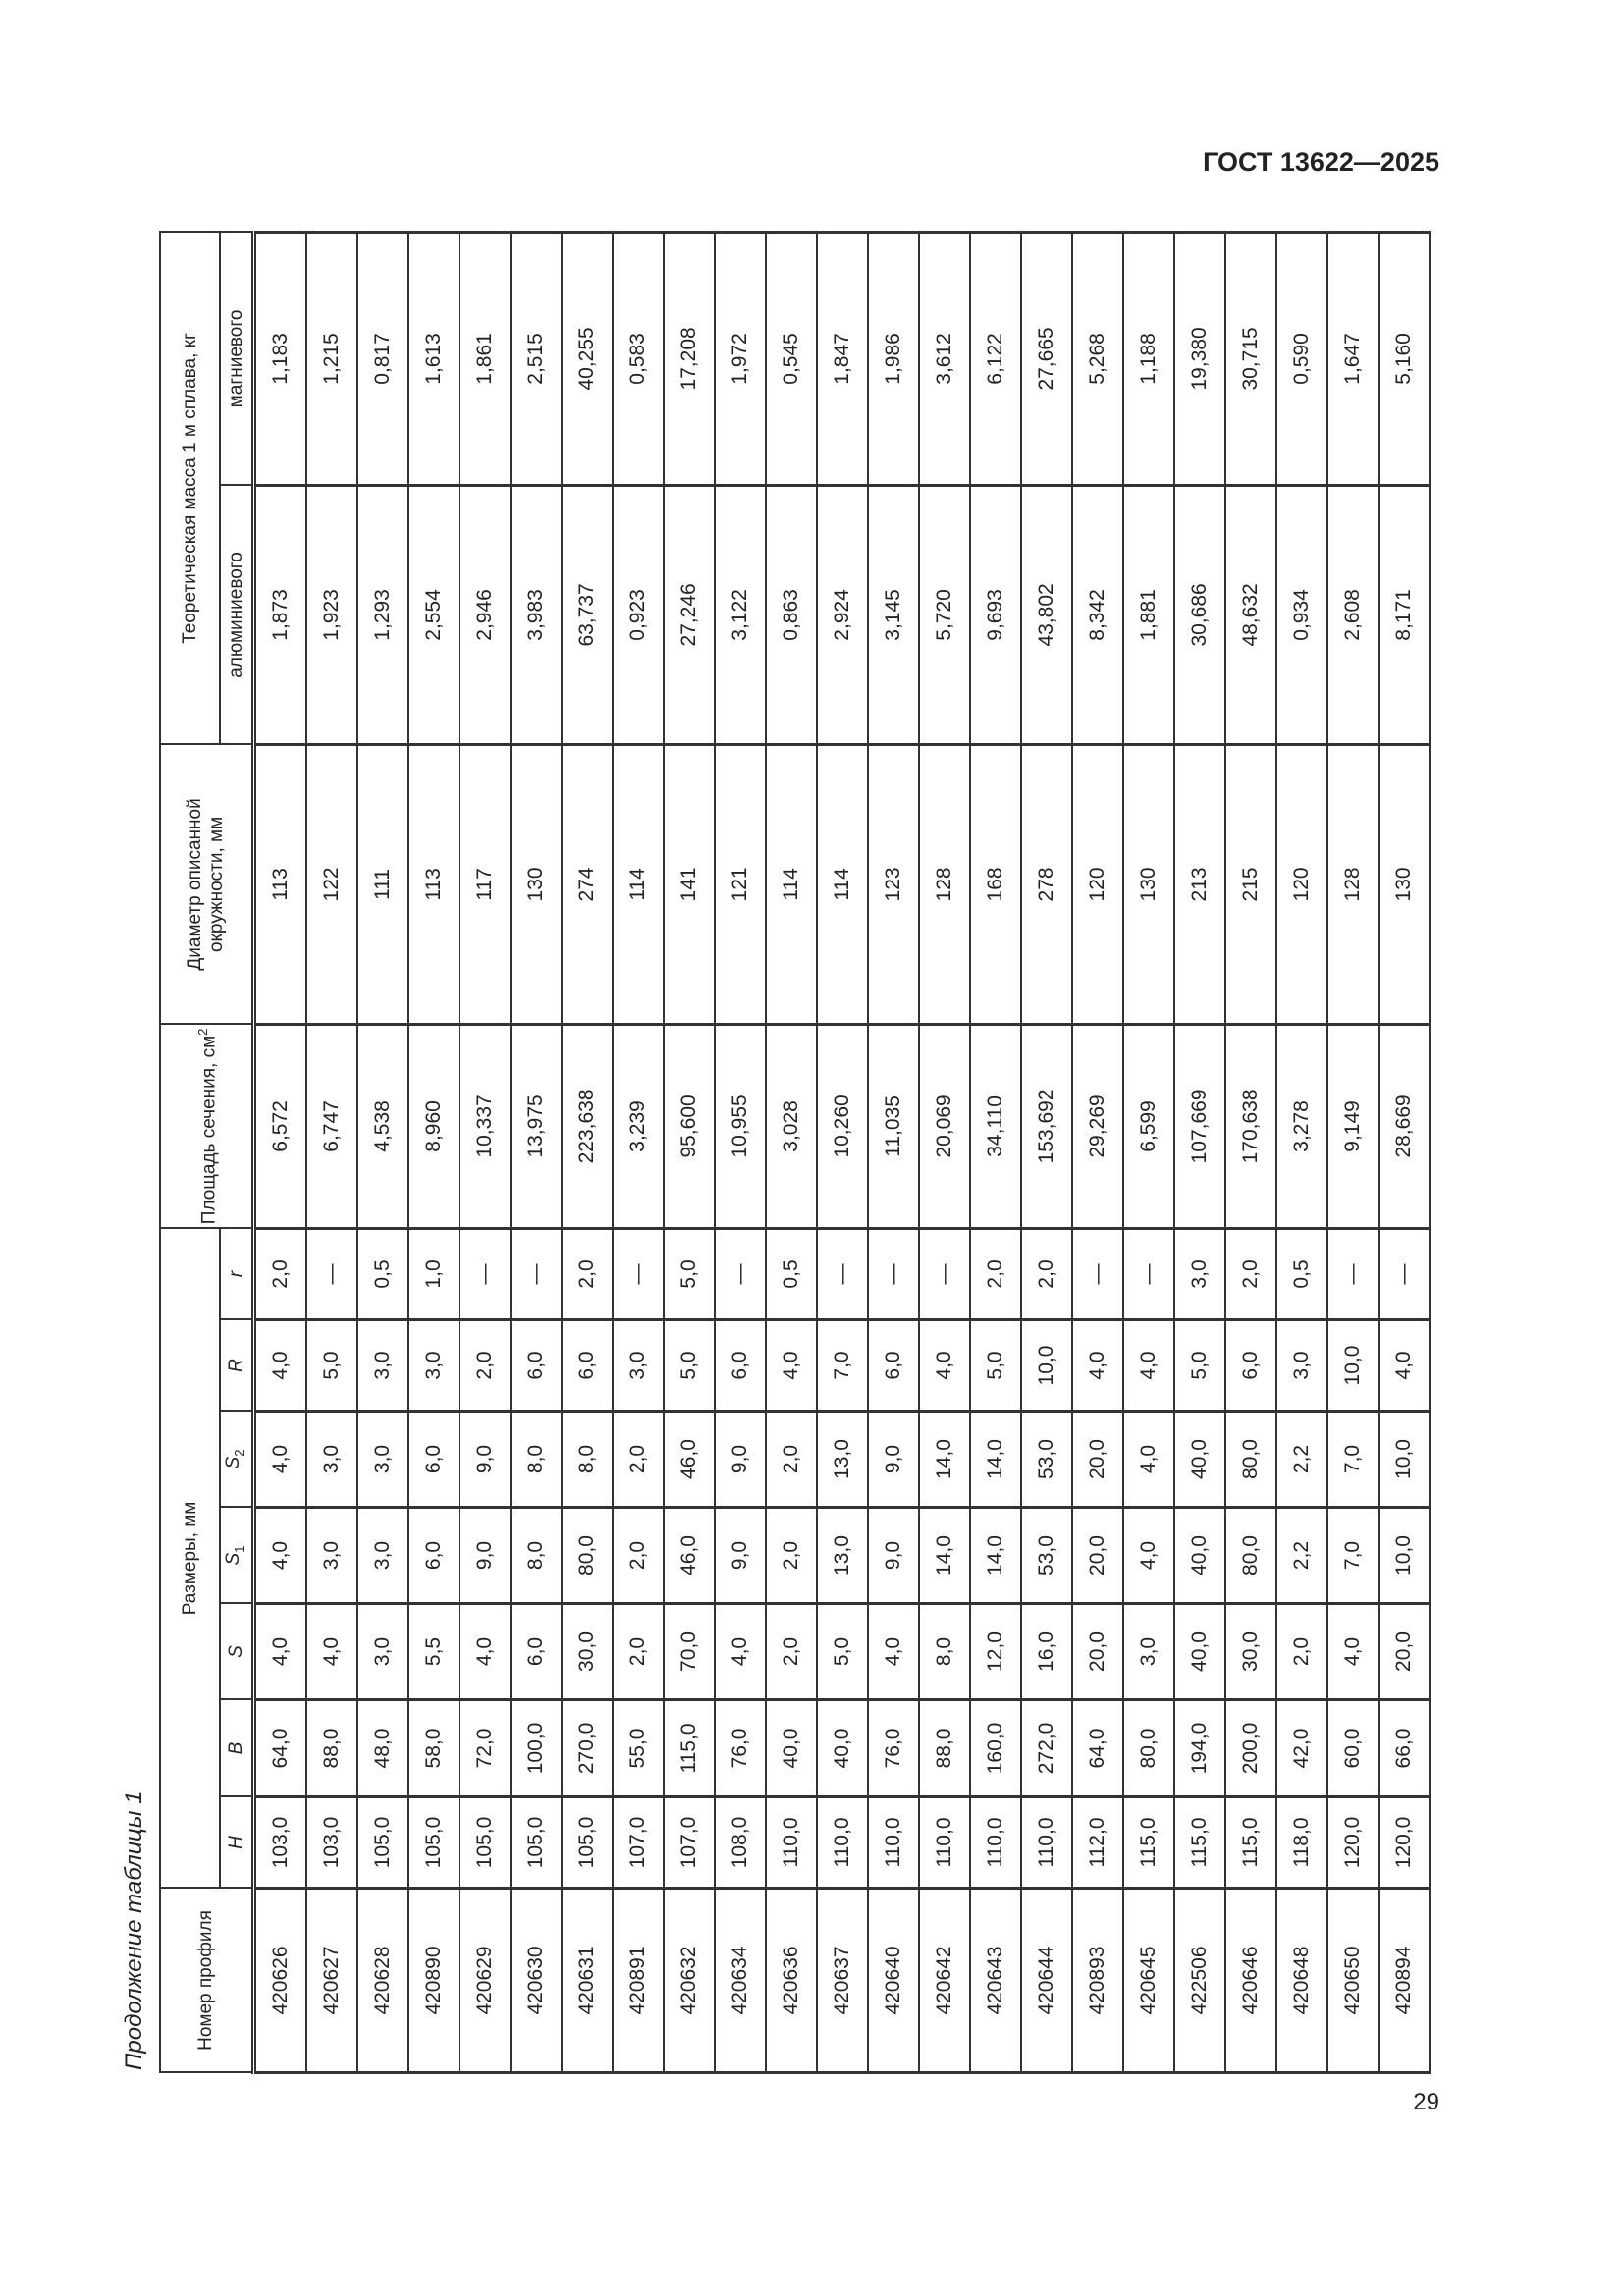 The height and width of the screenshot is (2296, 1624). I want to click on cell-diameter: 274, so click(587, 884).